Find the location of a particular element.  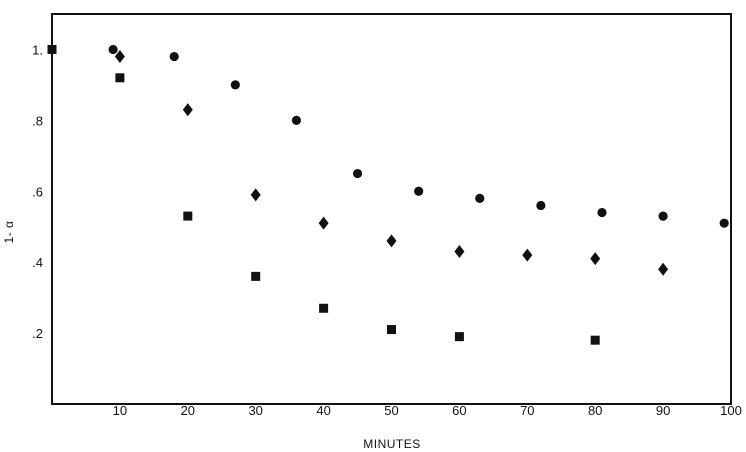

y-axis-label: 1- α is located at coordinates (9, 232).